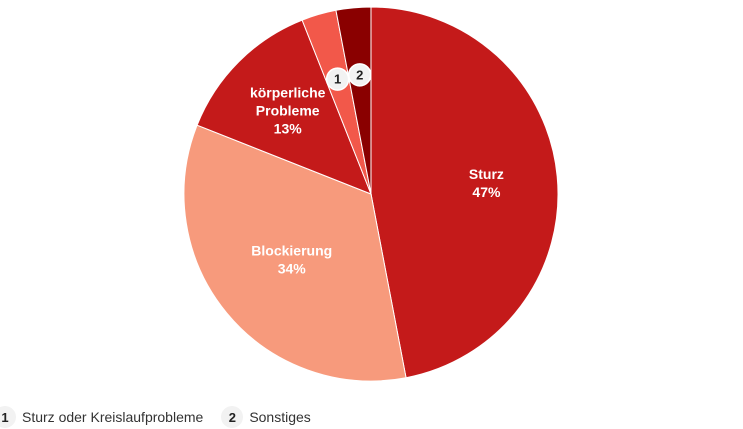 This screenshot has height=429, width=743. What do you see at coordinates (232, 417) in the screenshot?
I see `legend-marker-2: 2` at bounding box center [232, 417].